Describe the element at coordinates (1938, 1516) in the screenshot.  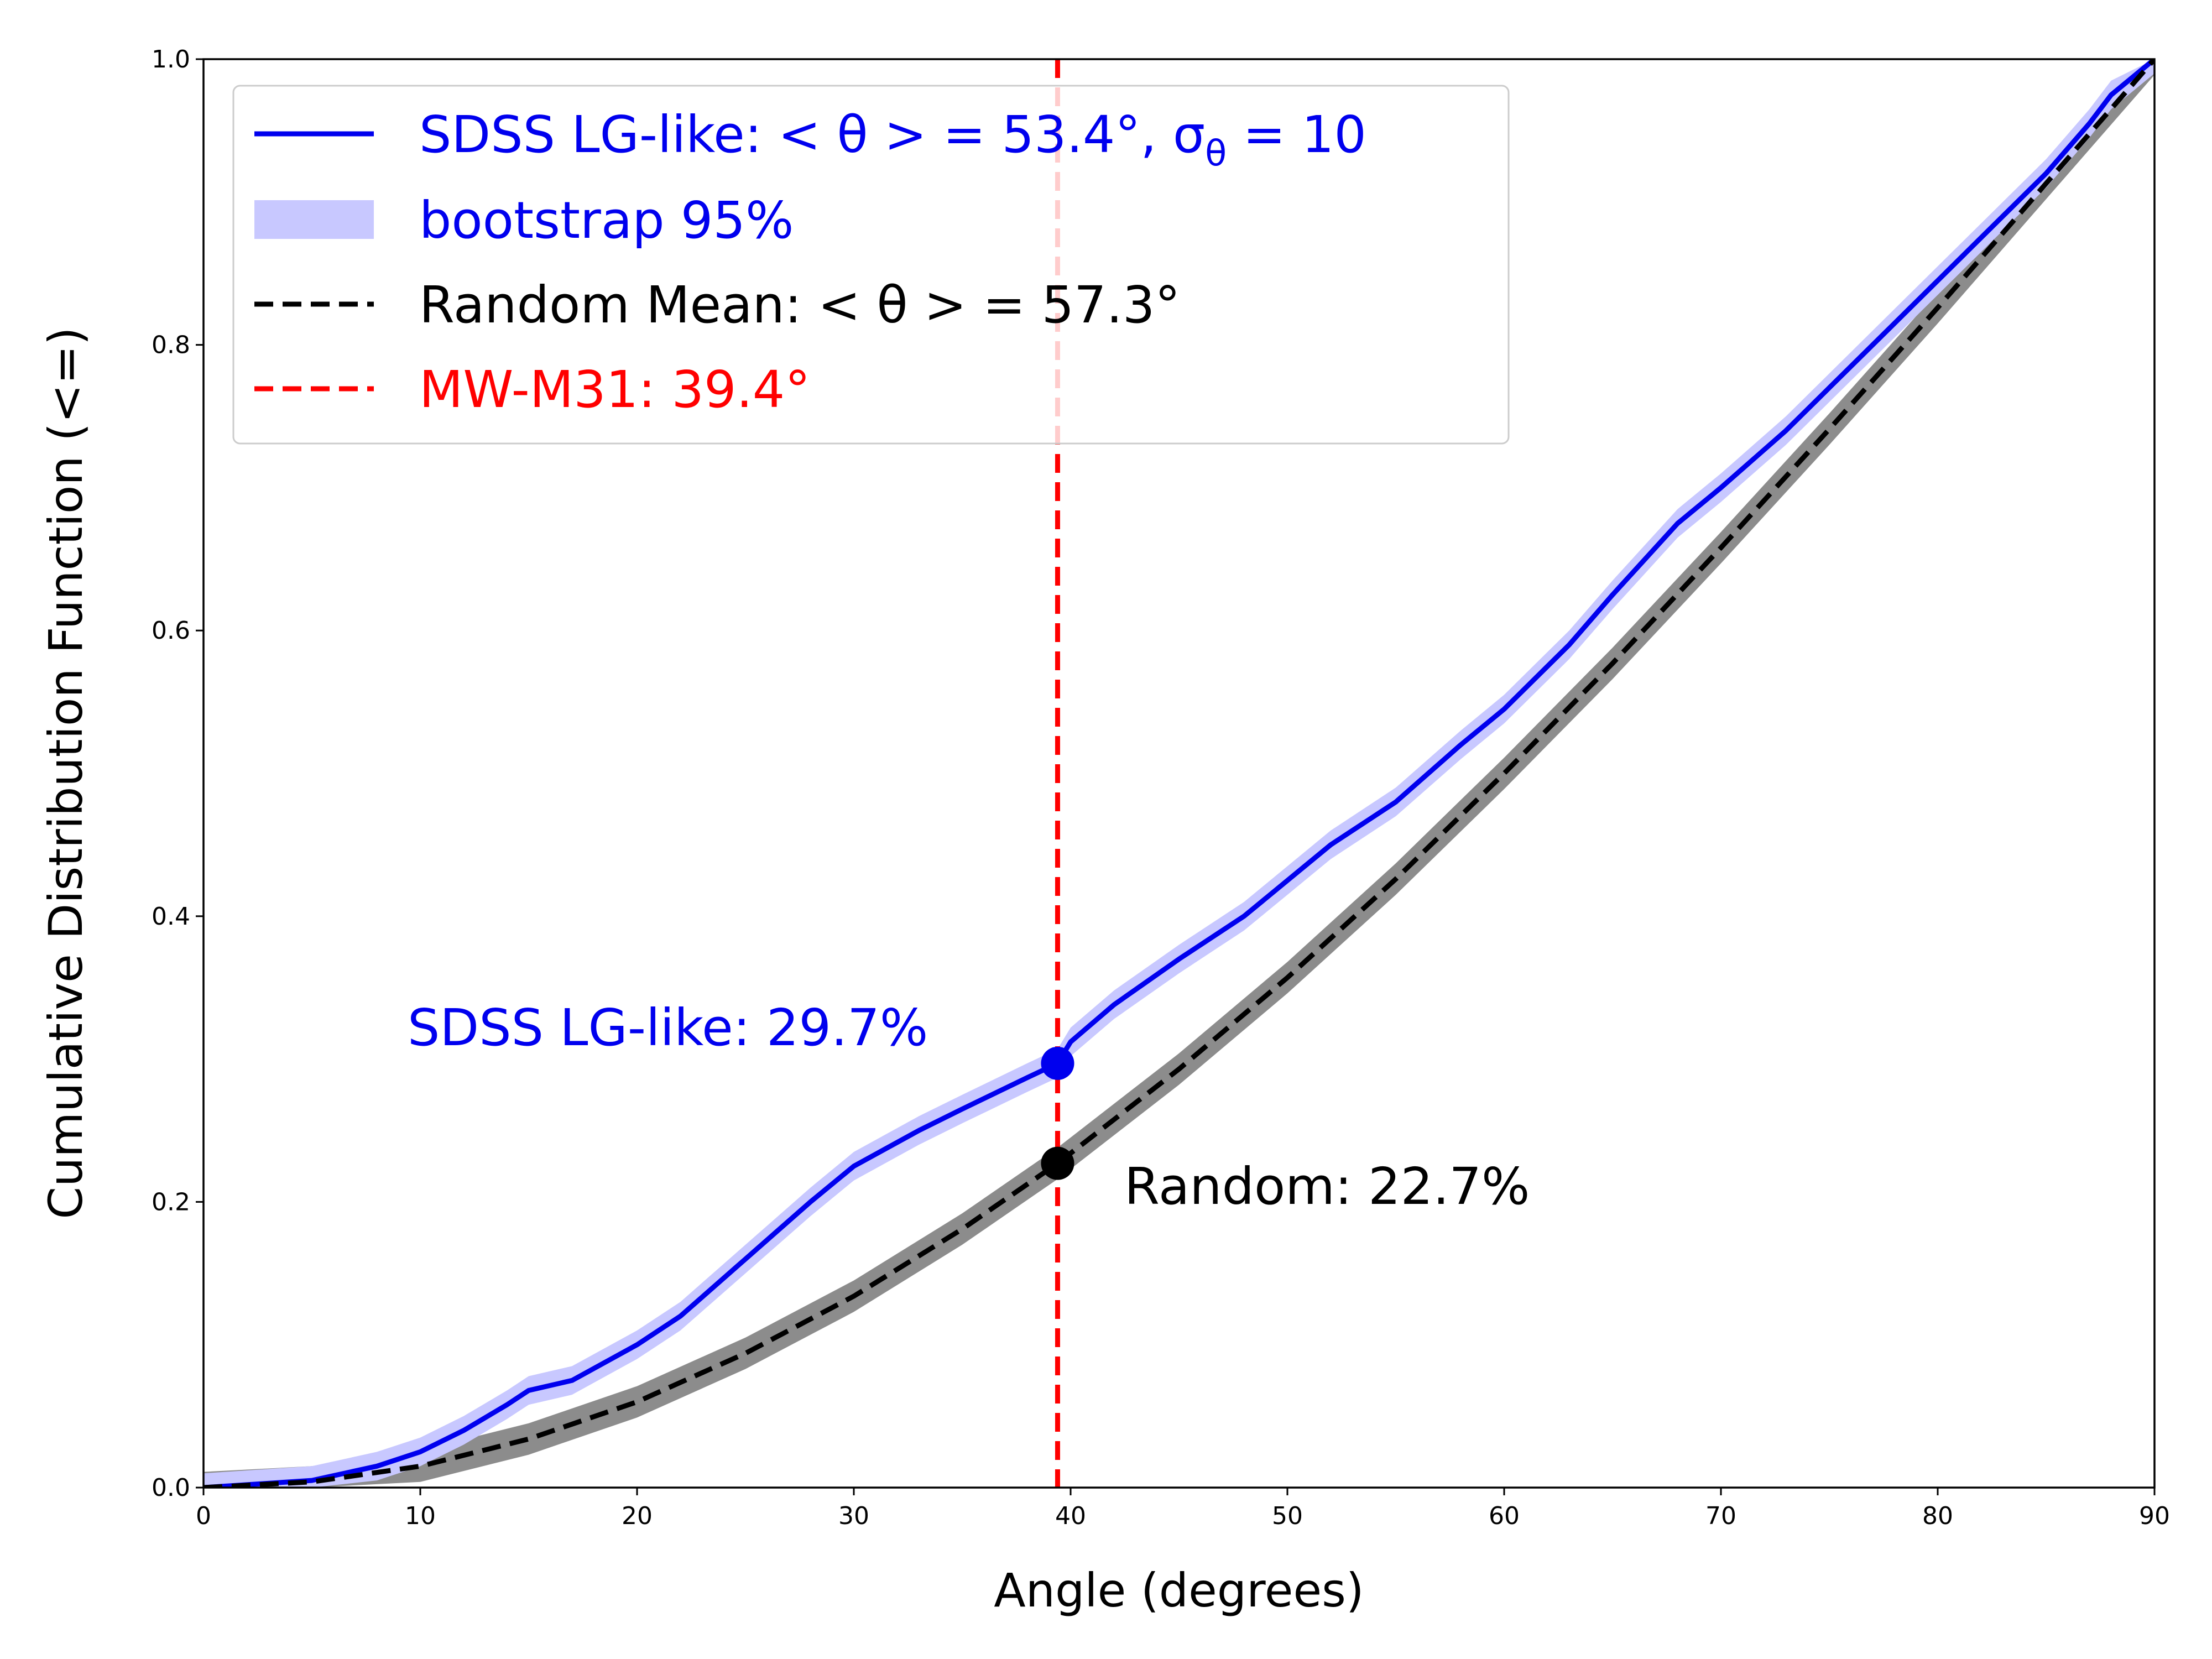
I see `x-tick-label: 80` at that location.